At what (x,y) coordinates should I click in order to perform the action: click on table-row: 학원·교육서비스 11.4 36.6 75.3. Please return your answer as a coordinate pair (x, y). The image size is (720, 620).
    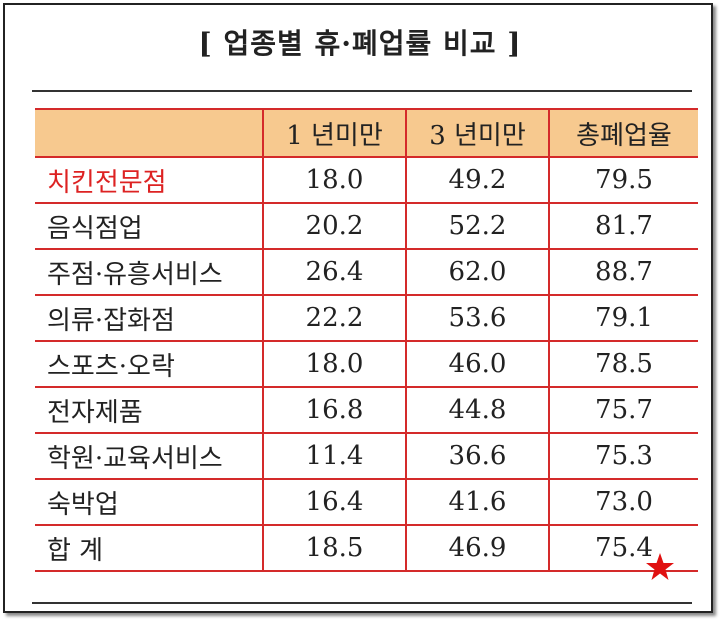
    Looking at the image, I should click on (366, 456).